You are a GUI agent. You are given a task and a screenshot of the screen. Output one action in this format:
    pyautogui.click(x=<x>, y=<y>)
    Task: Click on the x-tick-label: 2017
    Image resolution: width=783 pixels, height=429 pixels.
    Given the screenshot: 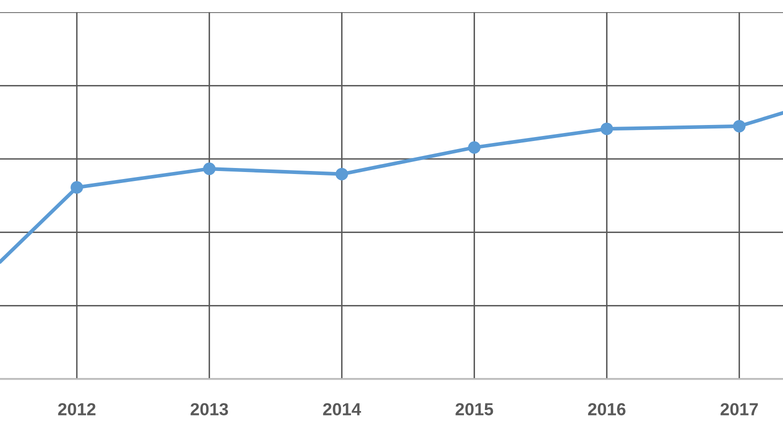 What is the action you would take?
    pyautogui.click(x=739, y=409)
    